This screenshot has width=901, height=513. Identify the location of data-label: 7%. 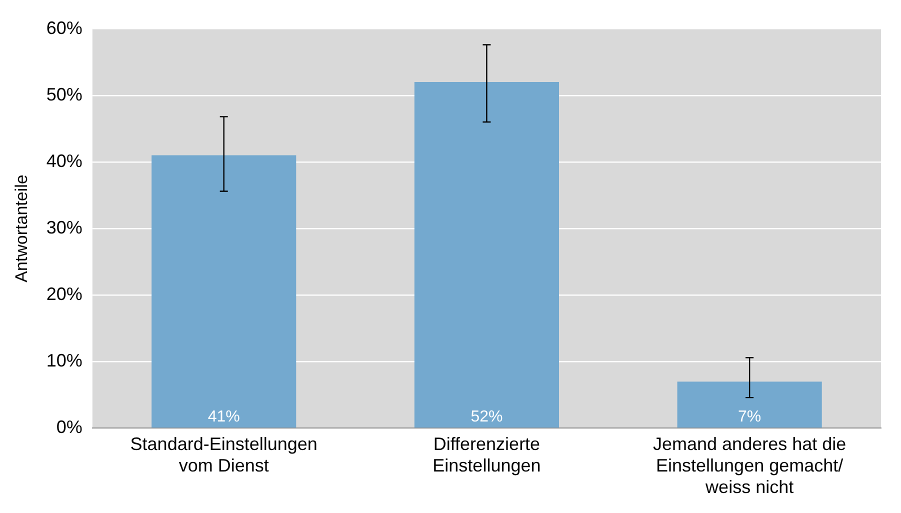
(750, 417).